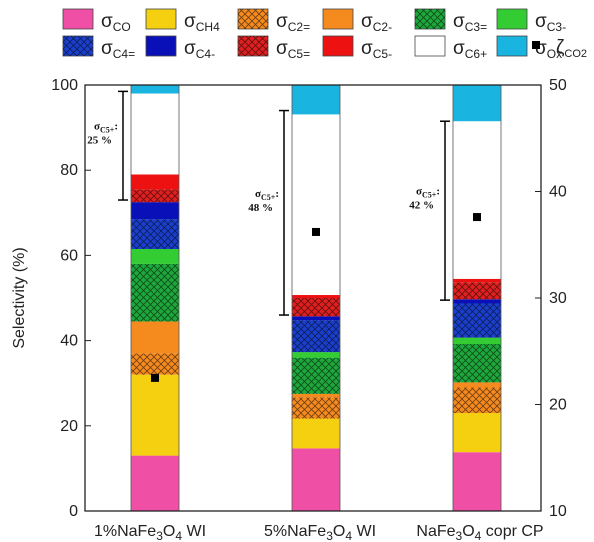 Image resolution: width=594 pixels, height=542 pixels. Describe the element at coordinates (293, 49) in the screenshot. I see `legend-label: σC5=` at that location.